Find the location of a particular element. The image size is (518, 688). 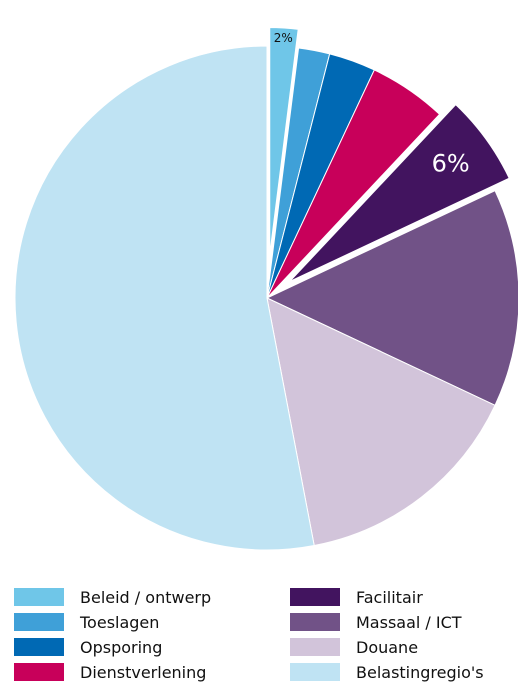

legend-swatch-beleid is located at coordinates (39, 597).